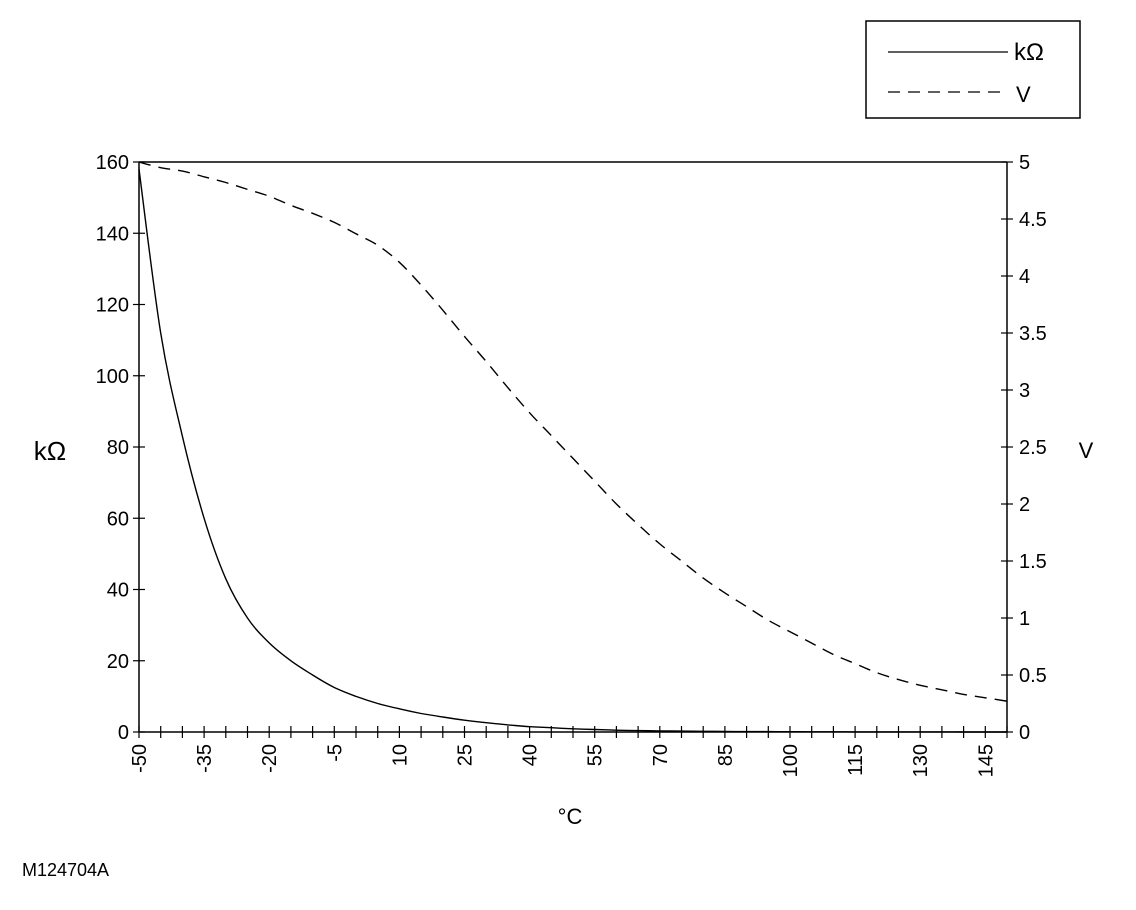 Image resolution: width=1136 pixels, height=910 pixels. Describe the element at coordinates (118, 519) in the screenshot. I see `left-tick-label: 60` at that location.